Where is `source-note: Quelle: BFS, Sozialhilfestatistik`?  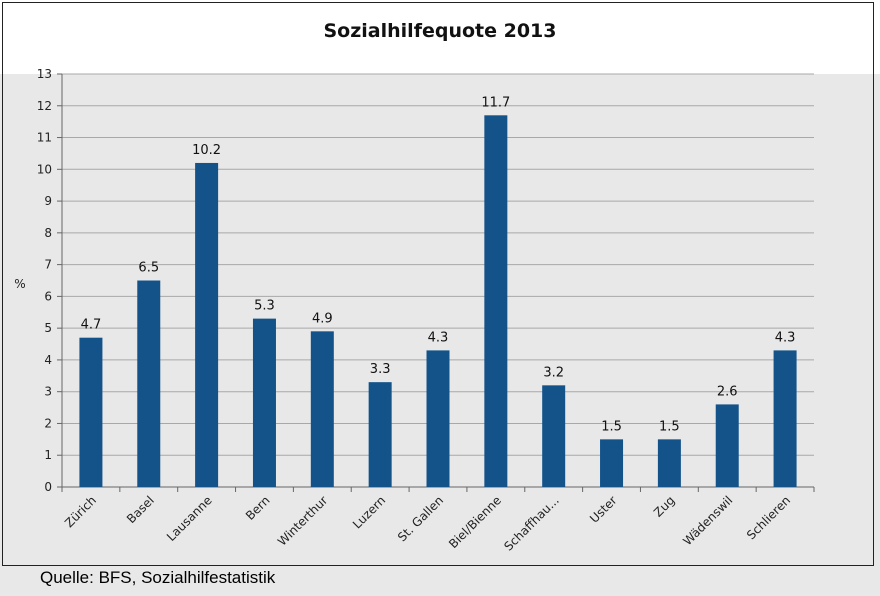
source-note: Quelle: BFS, Sozialhilfestatistik is located at coordinates (158, 577).